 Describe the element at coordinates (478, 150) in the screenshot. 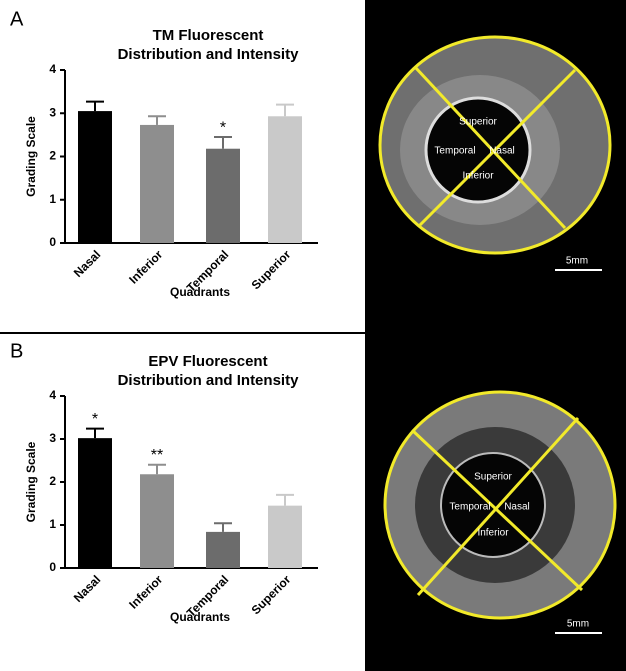

I see `lens` at that location.